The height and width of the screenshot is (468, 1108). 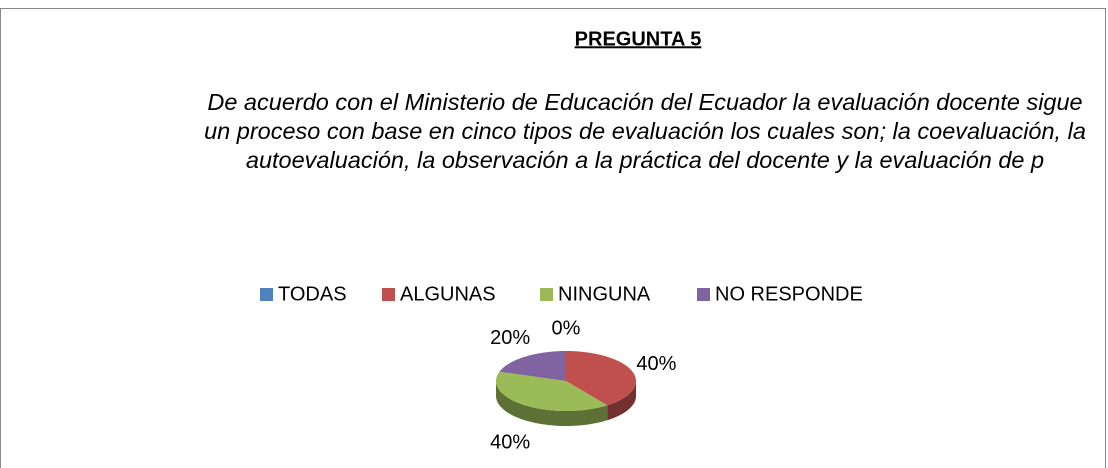 I want to click on legend-label: NINGUNA, so click(x=604, y=294).